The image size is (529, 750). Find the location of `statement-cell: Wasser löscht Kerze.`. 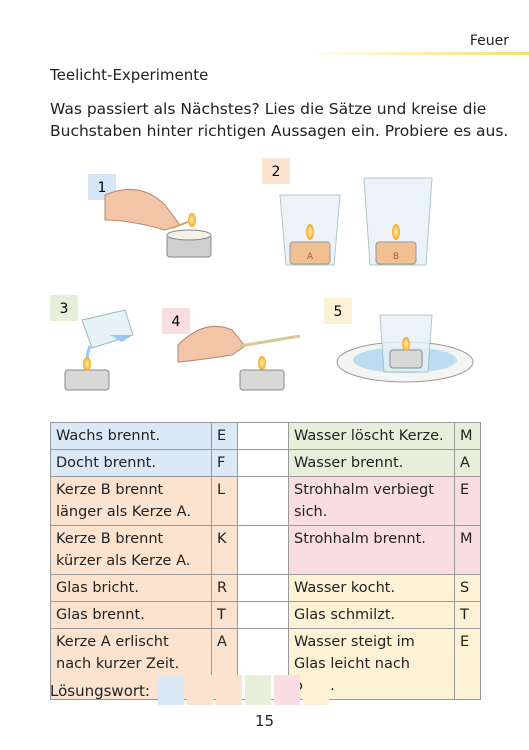

statement-cell: Wasser löscht Kerze. is located at coordinates (371, 436).